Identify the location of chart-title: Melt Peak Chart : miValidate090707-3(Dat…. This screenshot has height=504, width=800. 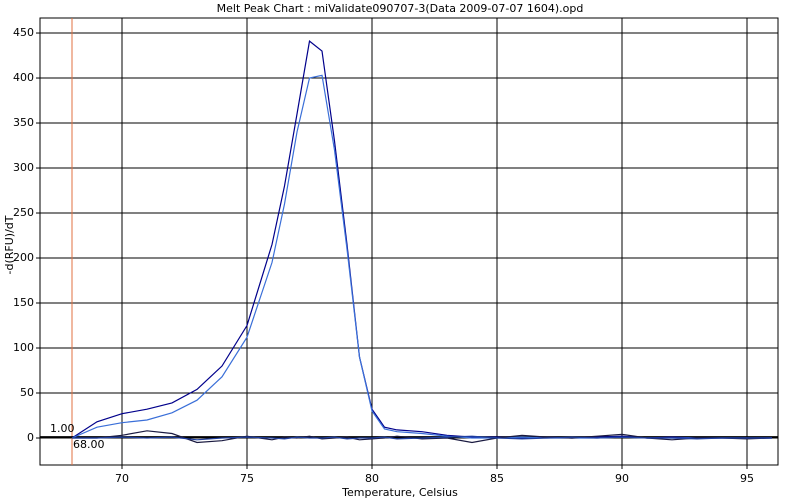
(400, 8).